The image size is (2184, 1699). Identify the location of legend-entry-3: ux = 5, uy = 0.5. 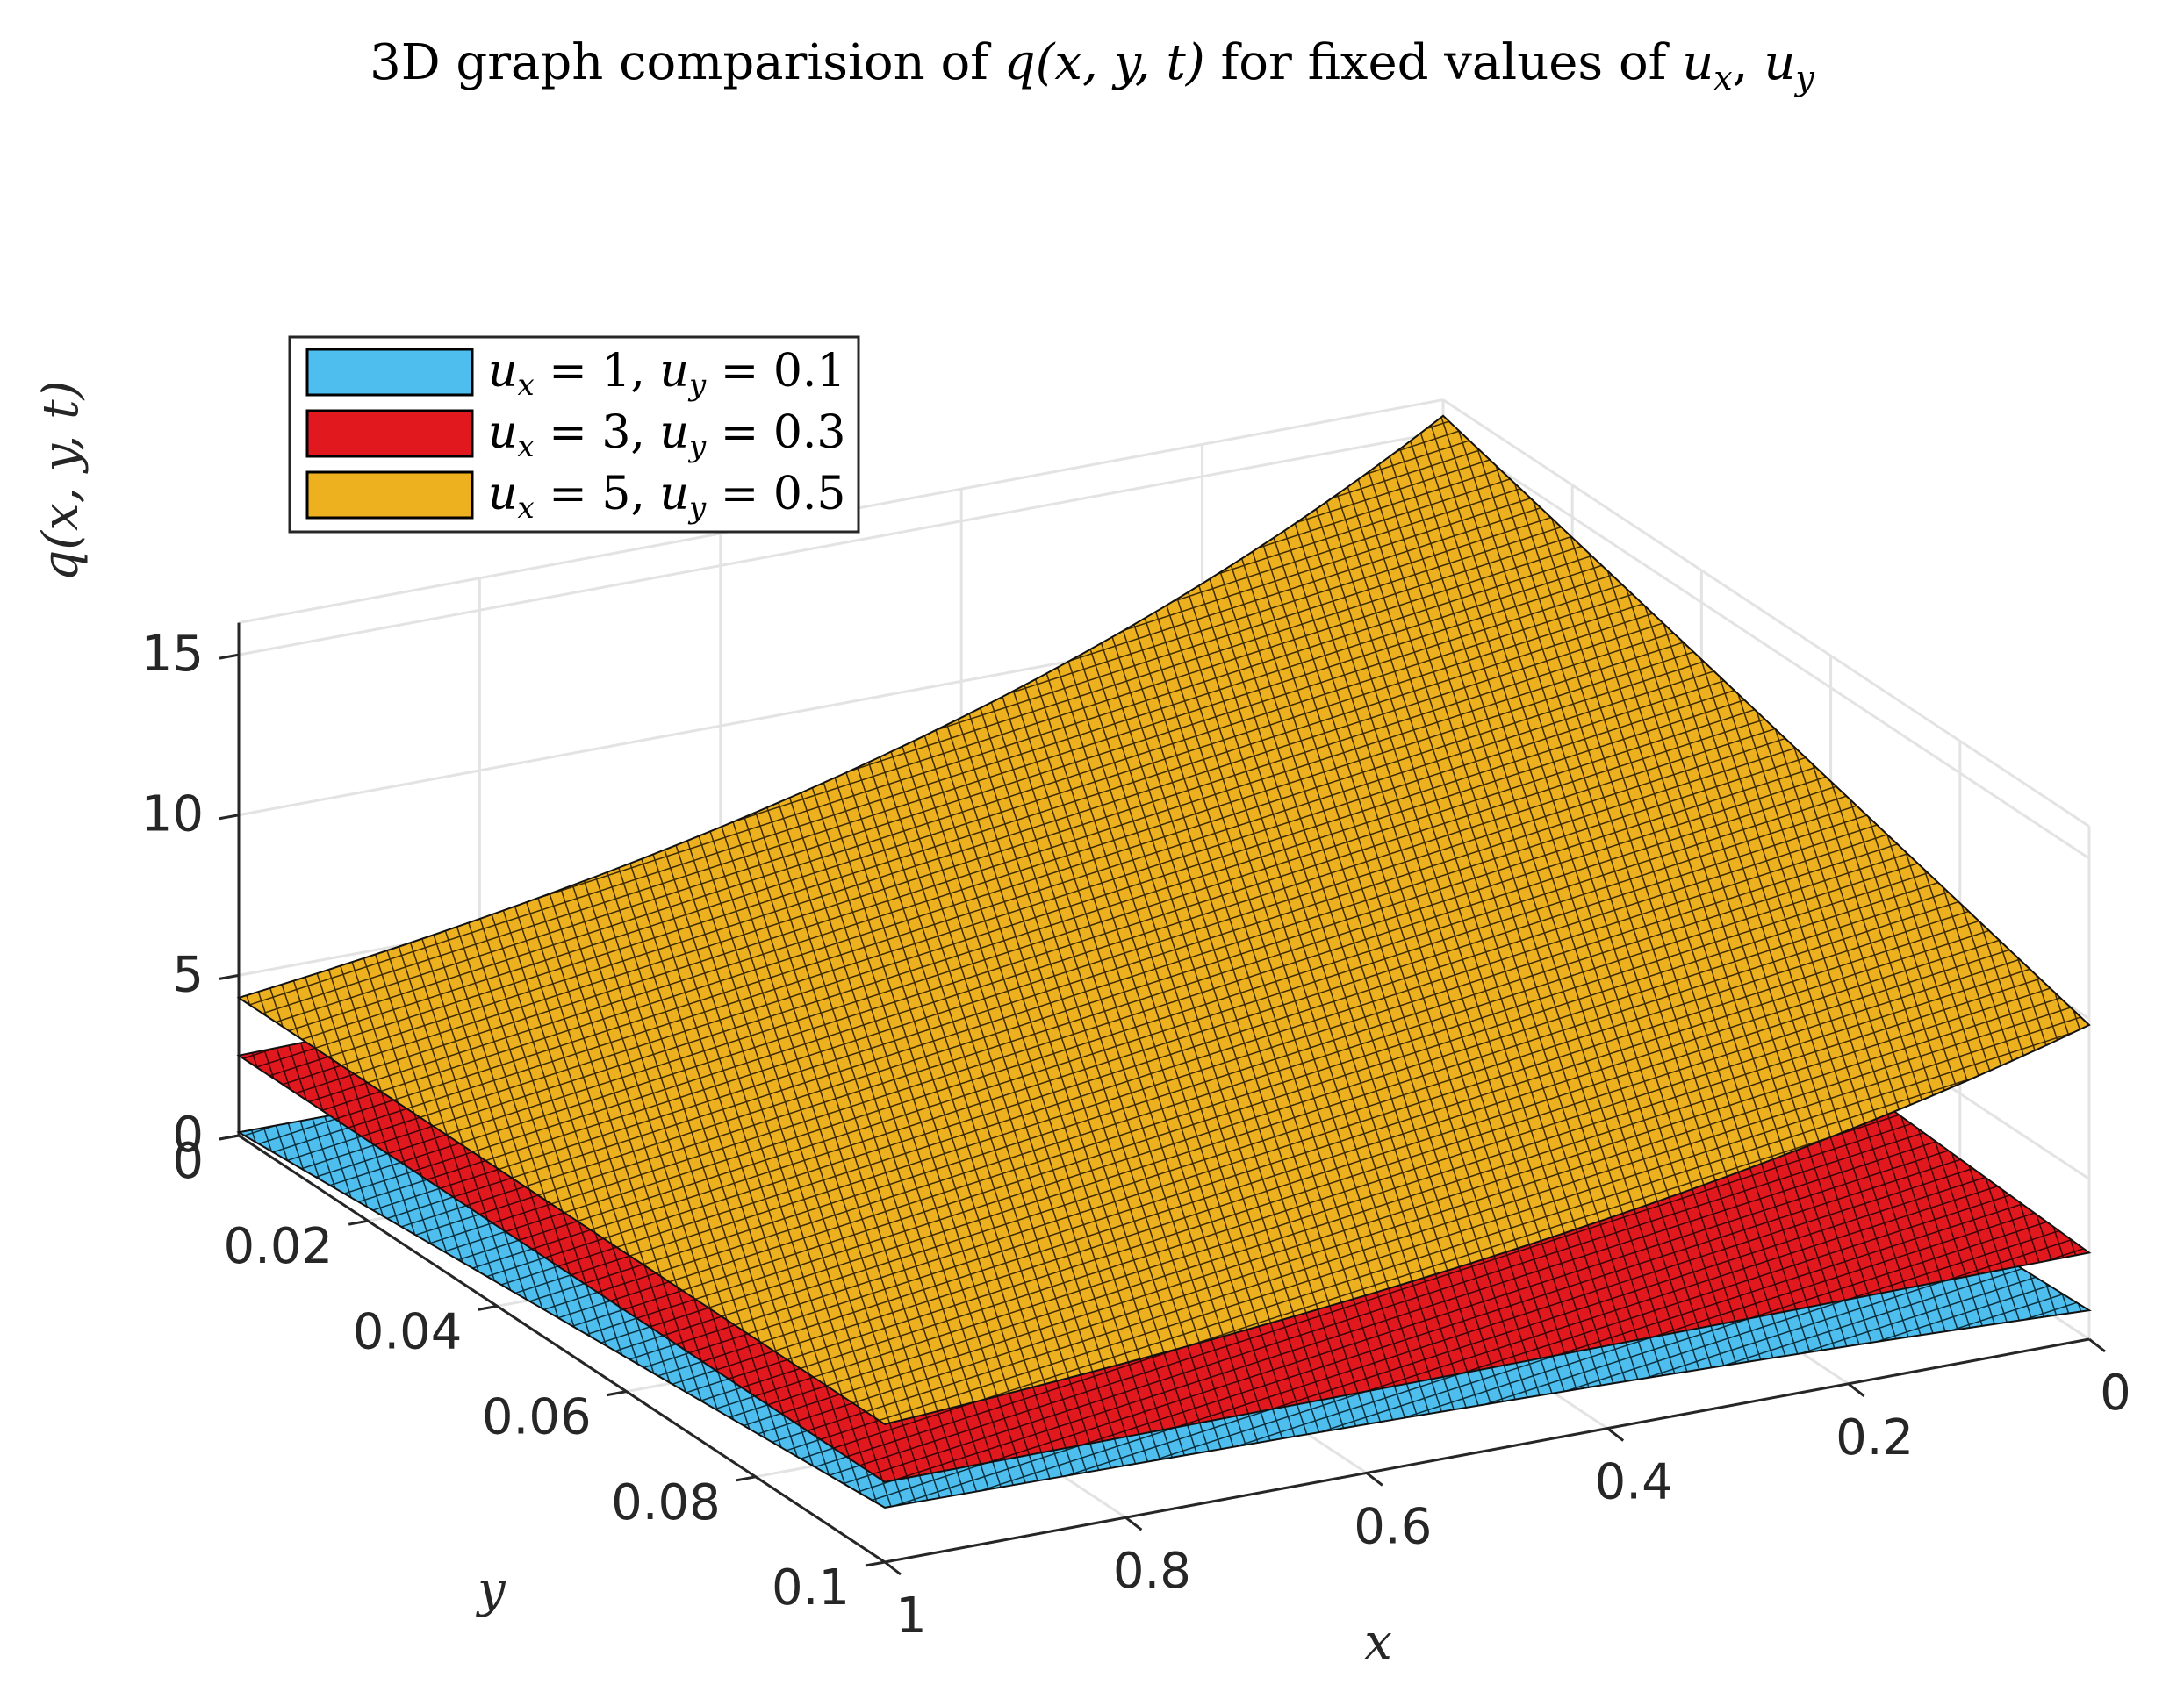
(575, 497).